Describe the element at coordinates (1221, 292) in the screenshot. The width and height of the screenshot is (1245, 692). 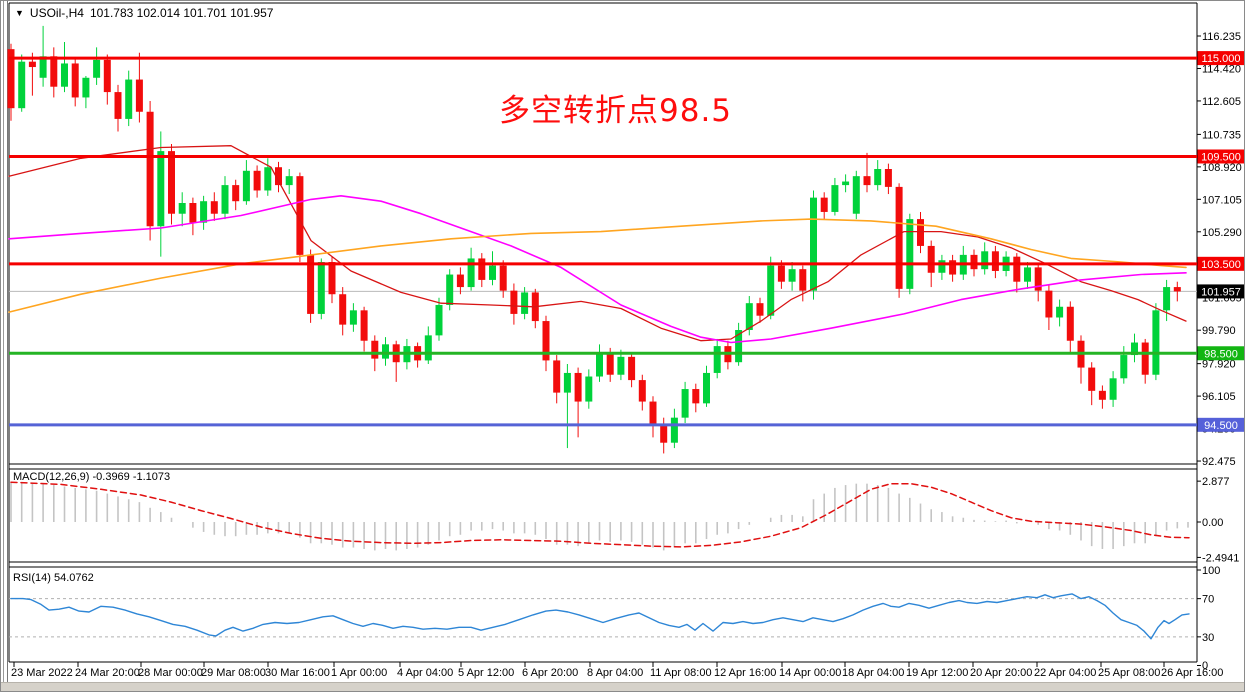
I see `current-price-tag-text: 101.957` at that location.